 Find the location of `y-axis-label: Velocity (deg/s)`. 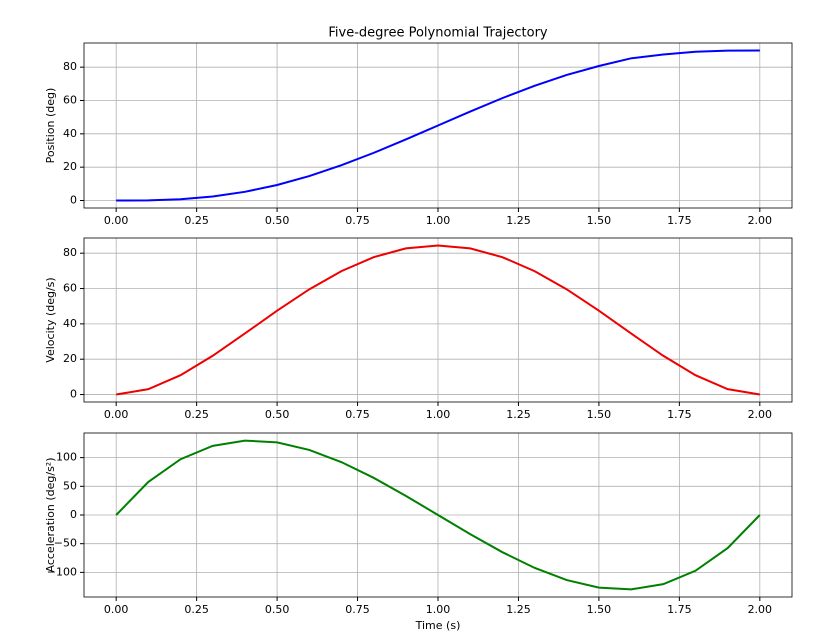

y-axis-label: Velocity (deg/s) is located at coordinates (50, 319).